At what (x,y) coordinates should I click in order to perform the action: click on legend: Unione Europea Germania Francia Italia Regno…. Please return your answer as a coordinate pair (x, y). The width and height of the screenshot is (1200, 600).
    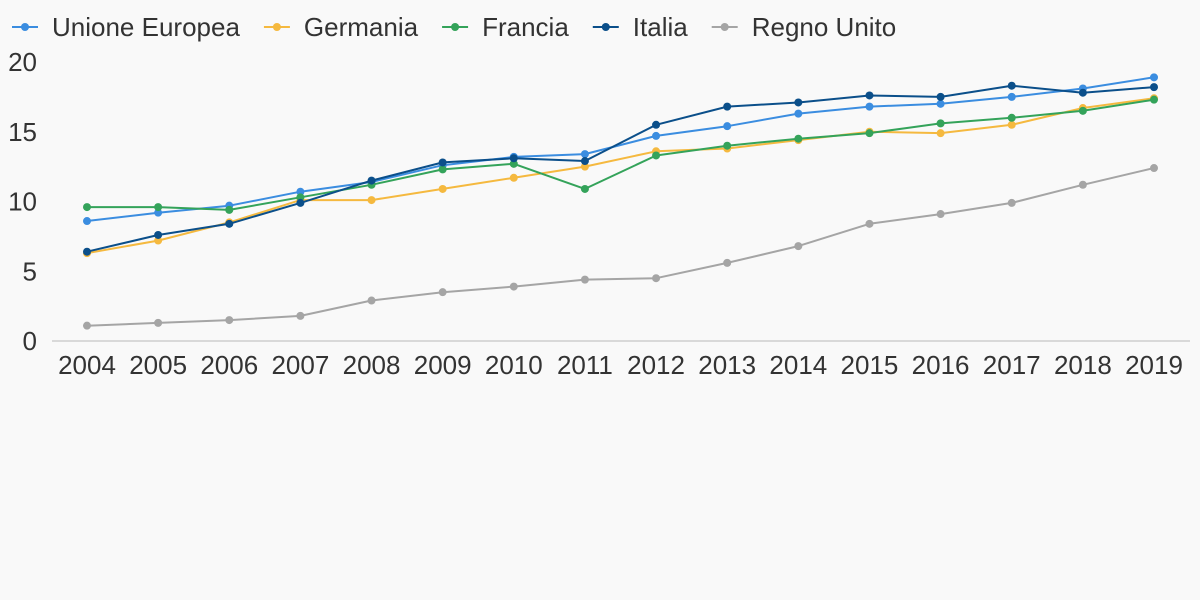
    Looking at the image, I should click on (454, 27).